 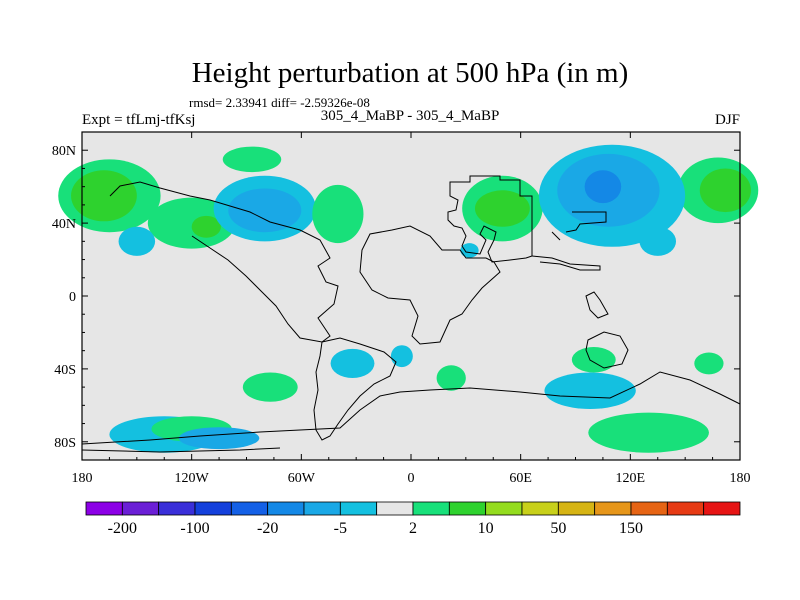 What do you see at coordinates (569, 241) in the screenshot?
I see `coastline-asia-east` at bounding box center [569, 241].